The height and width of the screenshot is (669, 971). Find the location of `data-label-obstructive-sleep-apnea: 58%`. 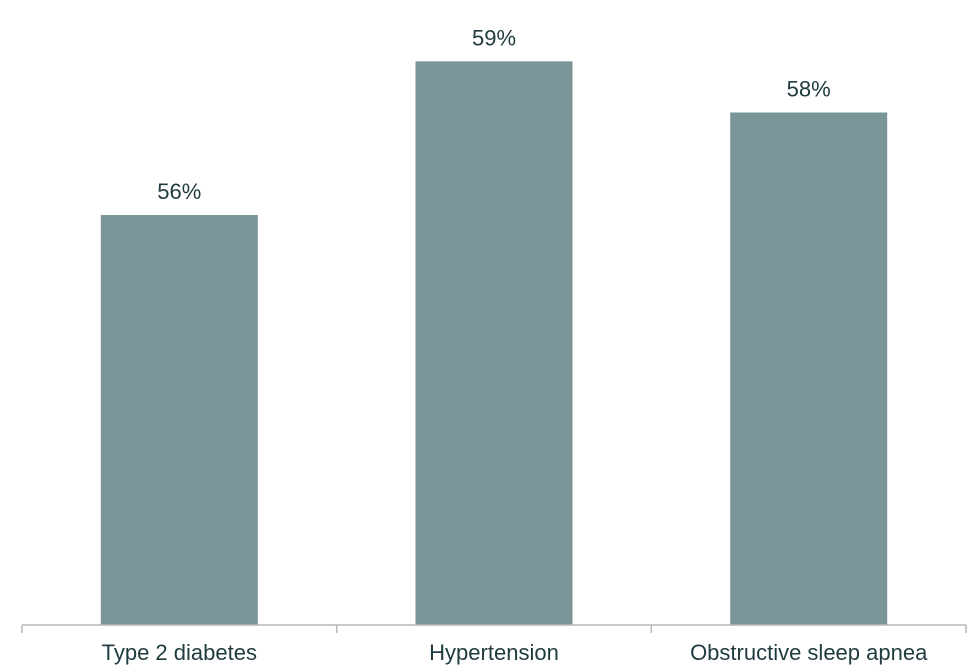

data-label-obstructive-sleep-apnea: 58% is located at coordinates (809, 89).